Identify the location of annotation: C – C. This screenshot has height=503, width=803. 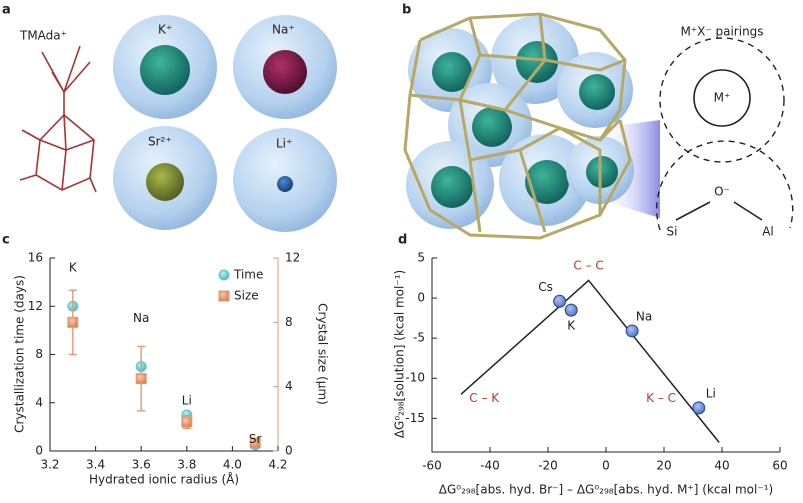
(588, 266).